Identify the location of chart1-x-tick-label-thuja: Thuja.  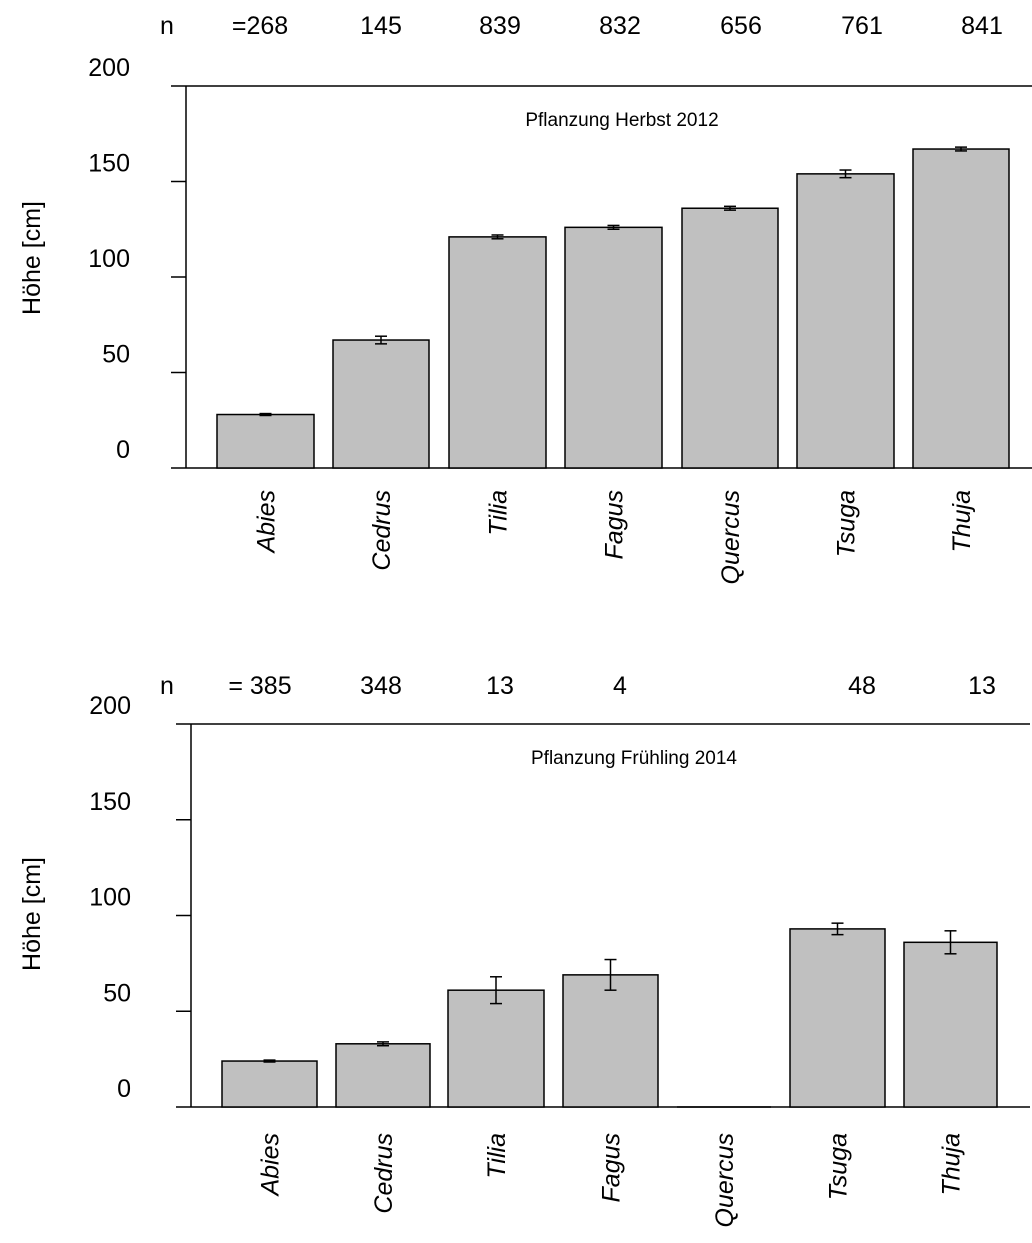
(962, 521).